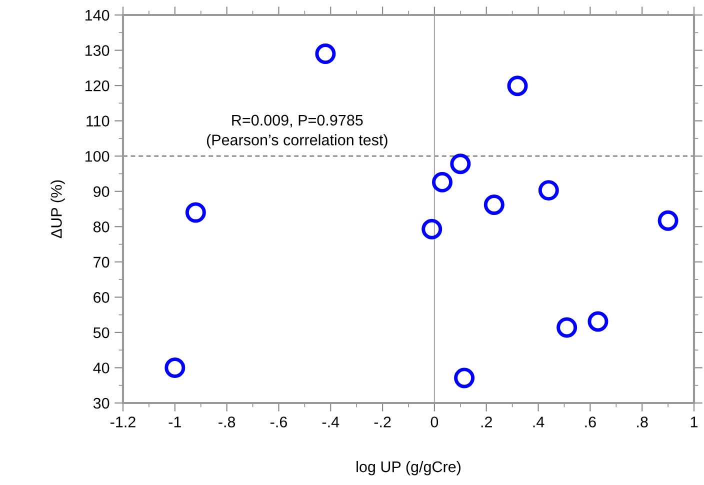 This screenshot has width=704, height=485. What do you see at coordinates (102, 262) in the screenshot?
I see `y-tick-label: 70` at bounding box center [102, 262].